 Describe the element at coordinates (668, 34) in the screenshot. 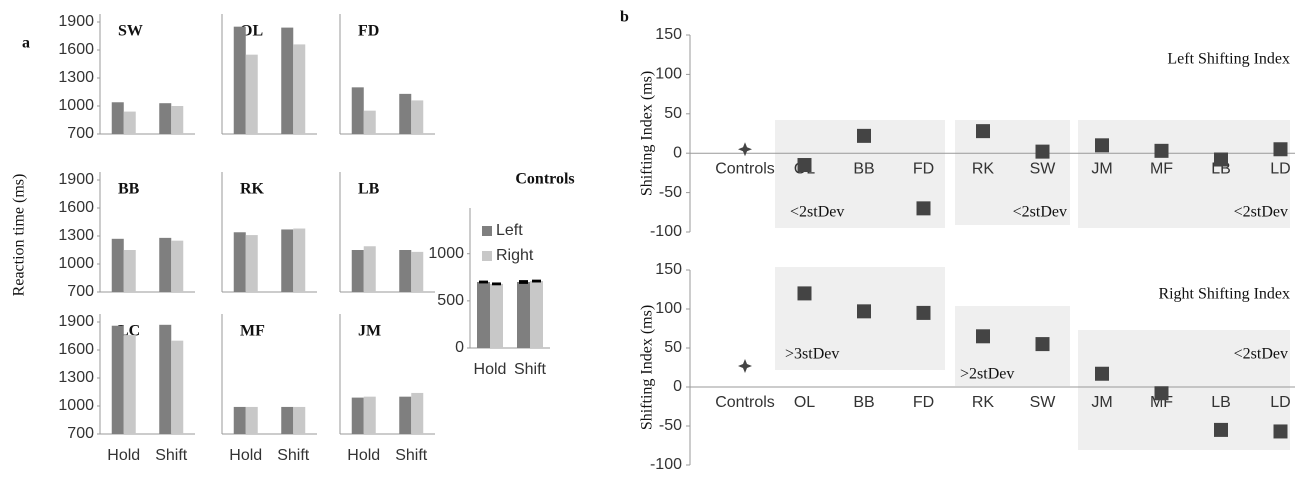

I see `y-tick-label: 150` at that location.